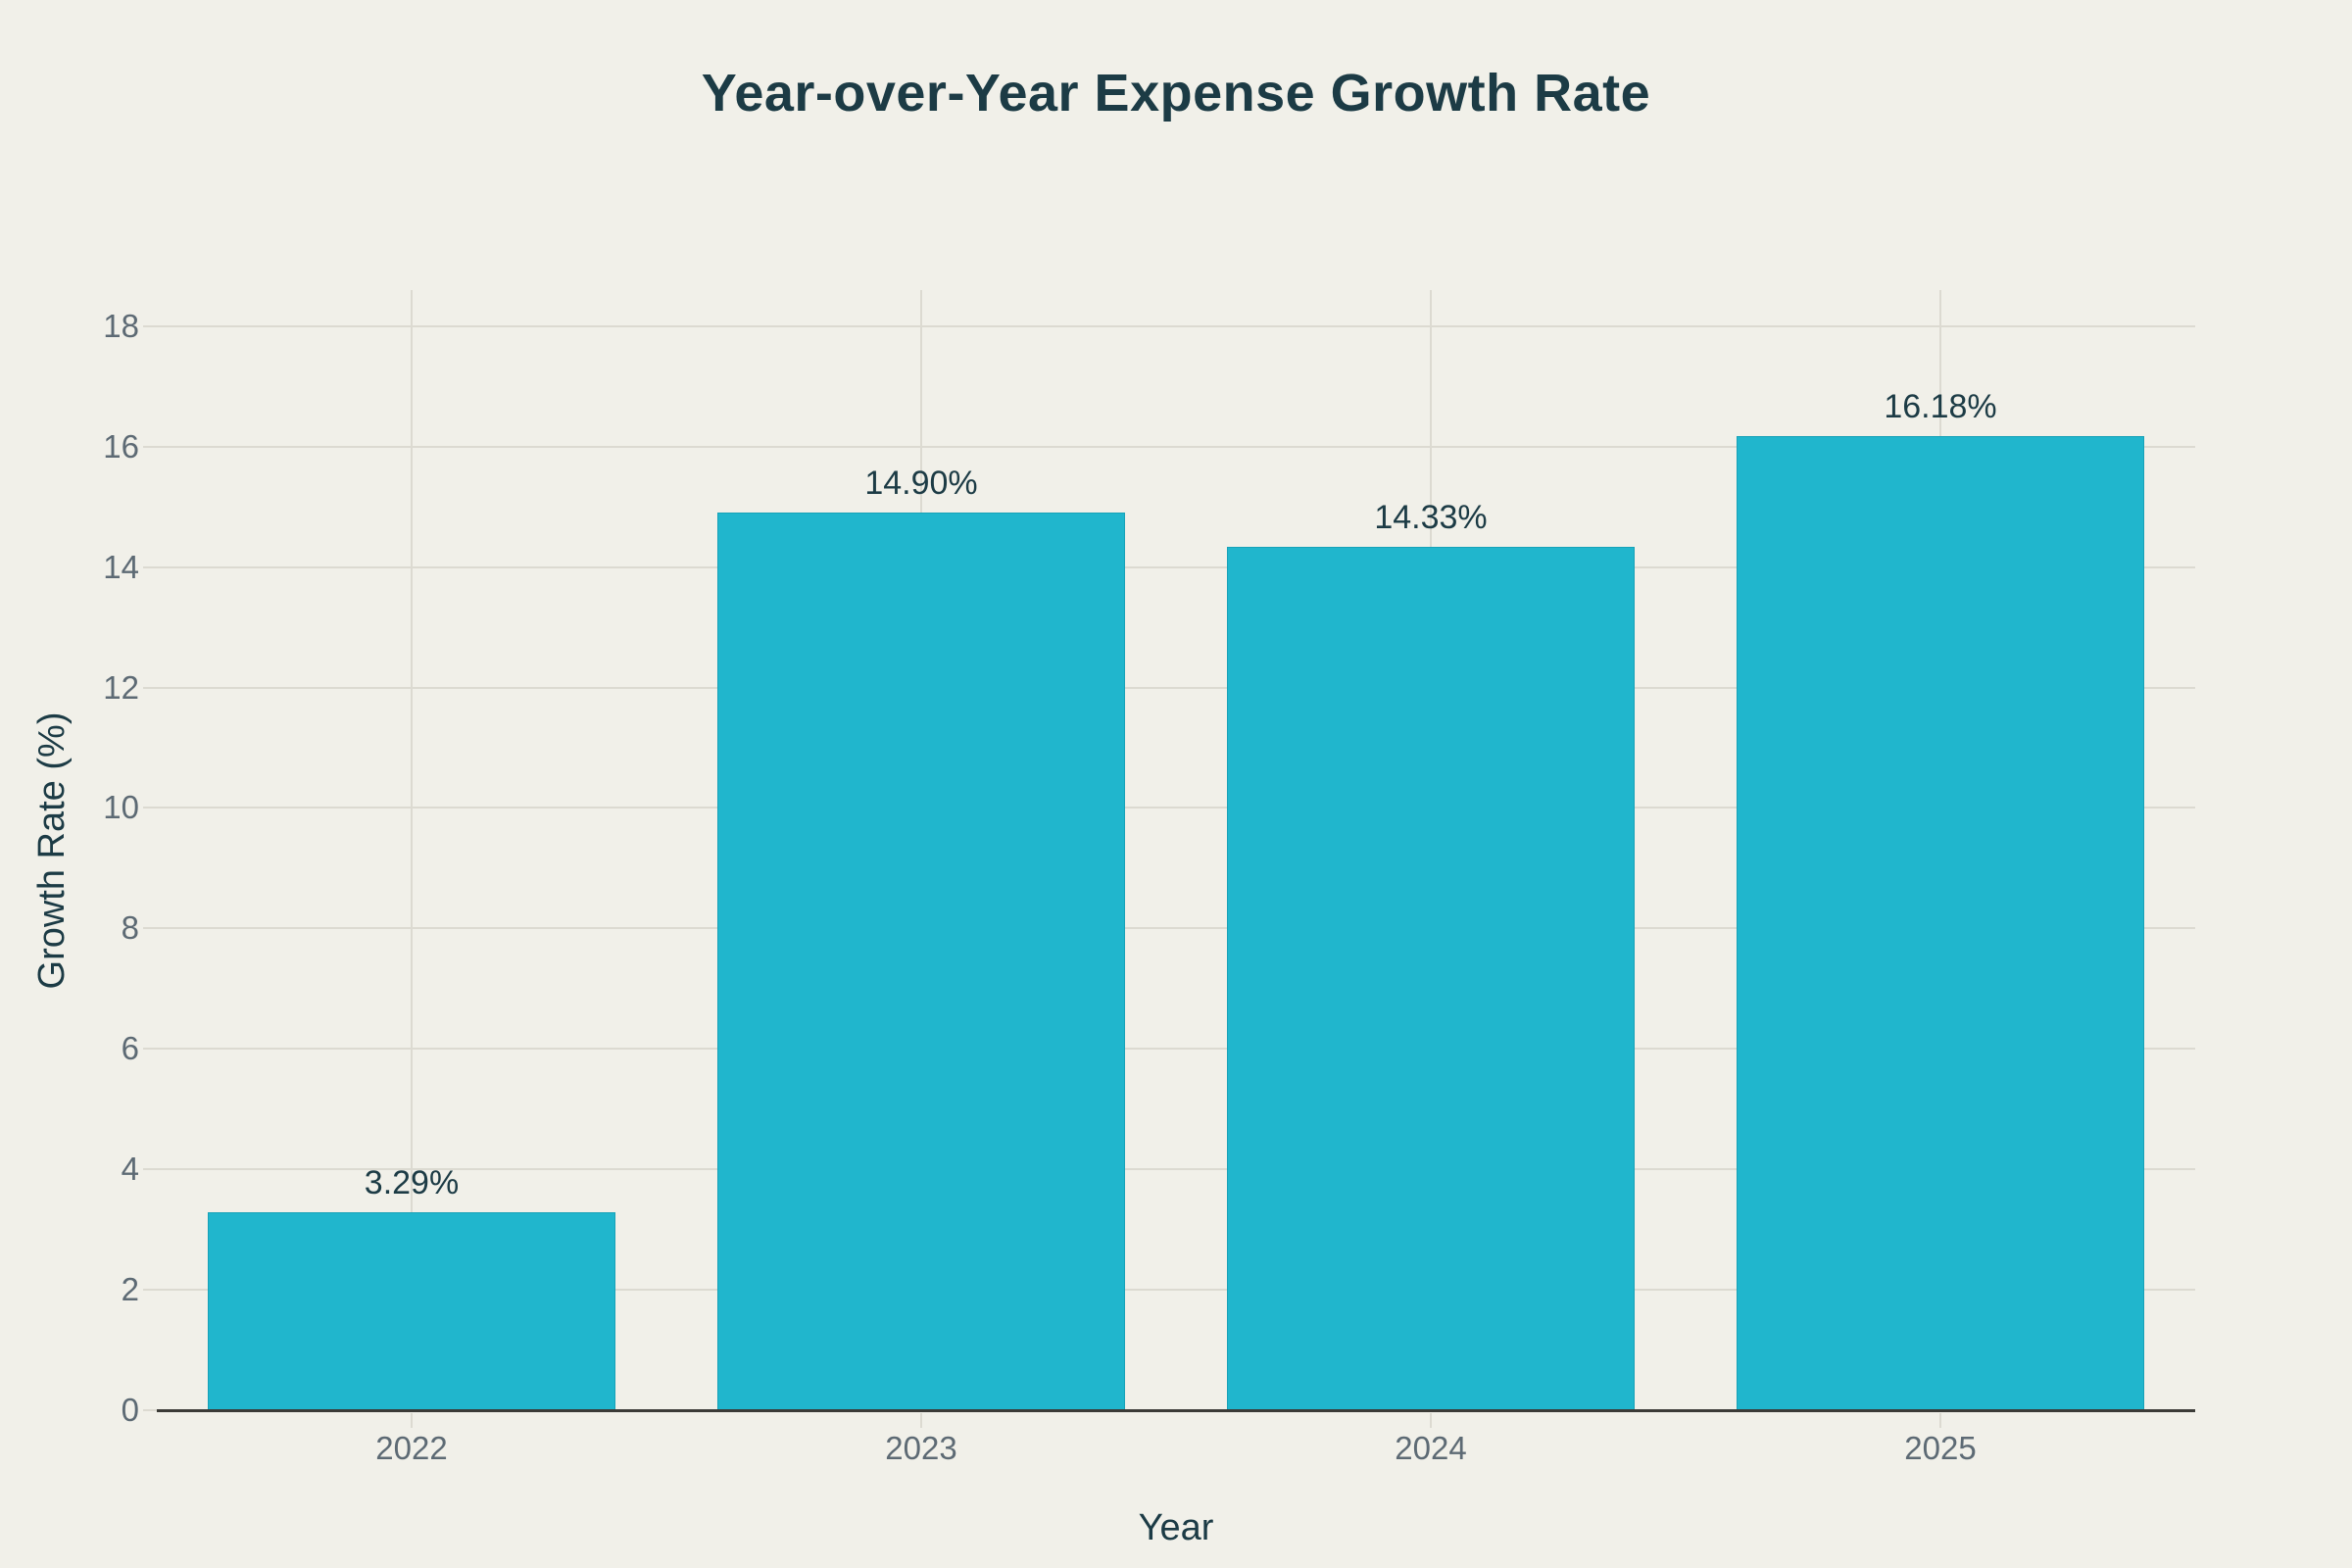 This screenshot has width=2352, height=1568. Describe the element at coordinates (130, 1169) in the screenshot. I see `y-tick-label: 4` at that location.